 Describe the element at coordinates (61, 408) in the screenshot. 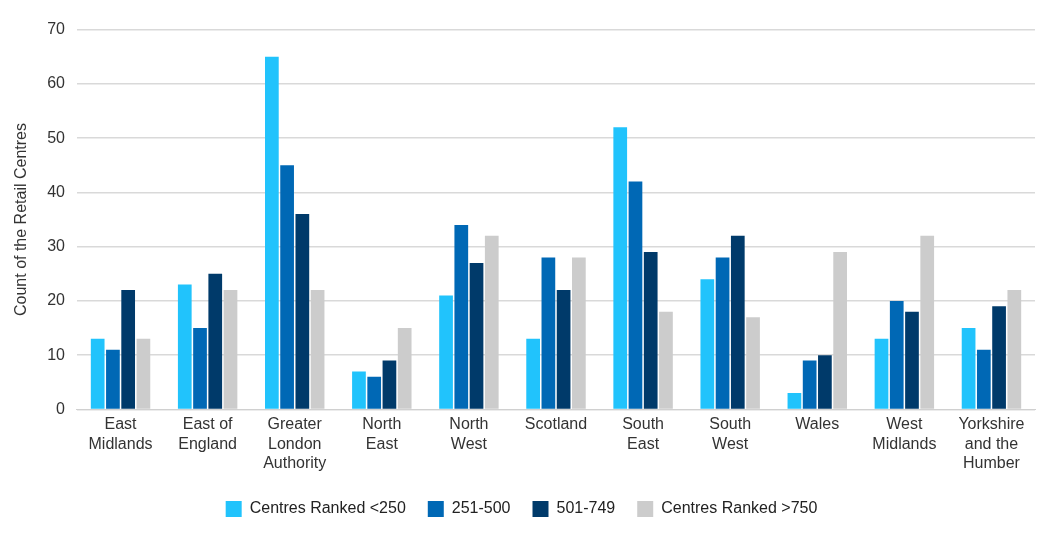

I see `y-tick-label: 0` at that location.